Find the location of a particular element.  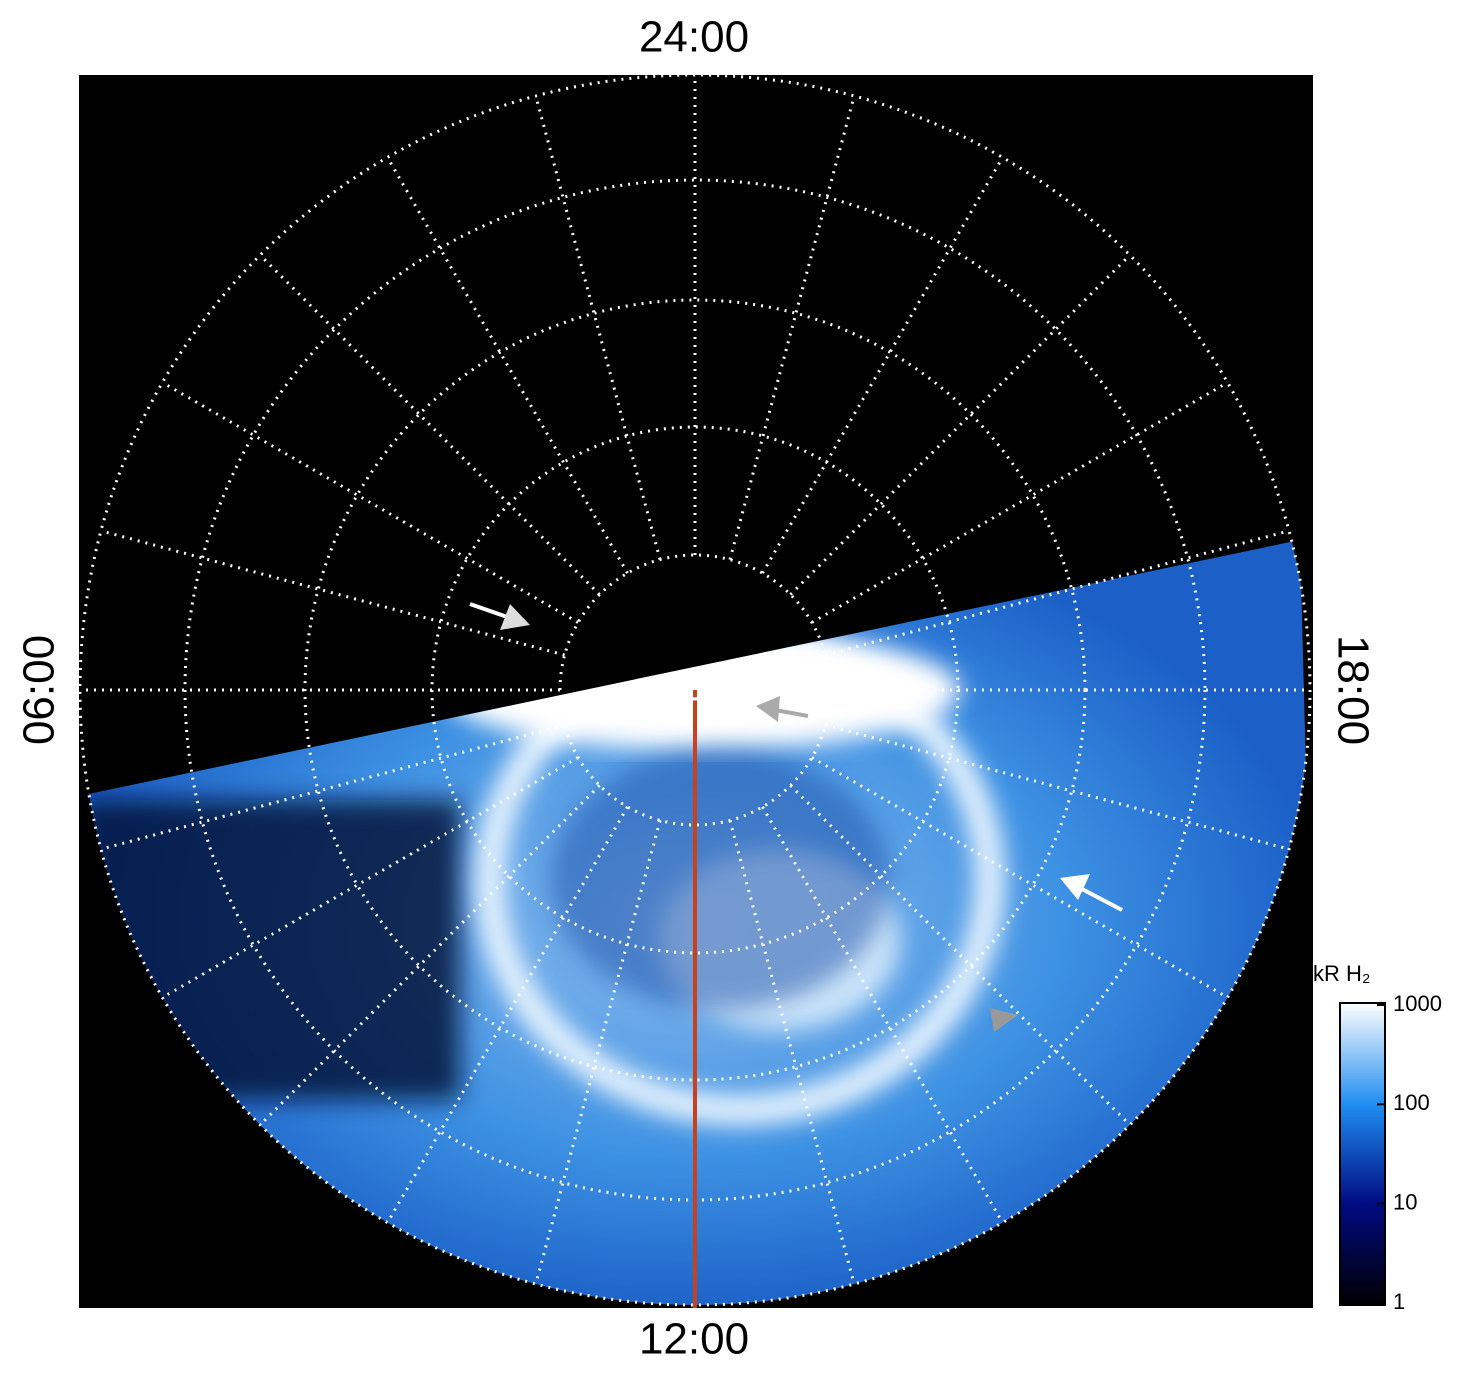

pole-marker is located at coordinates (695, 690).